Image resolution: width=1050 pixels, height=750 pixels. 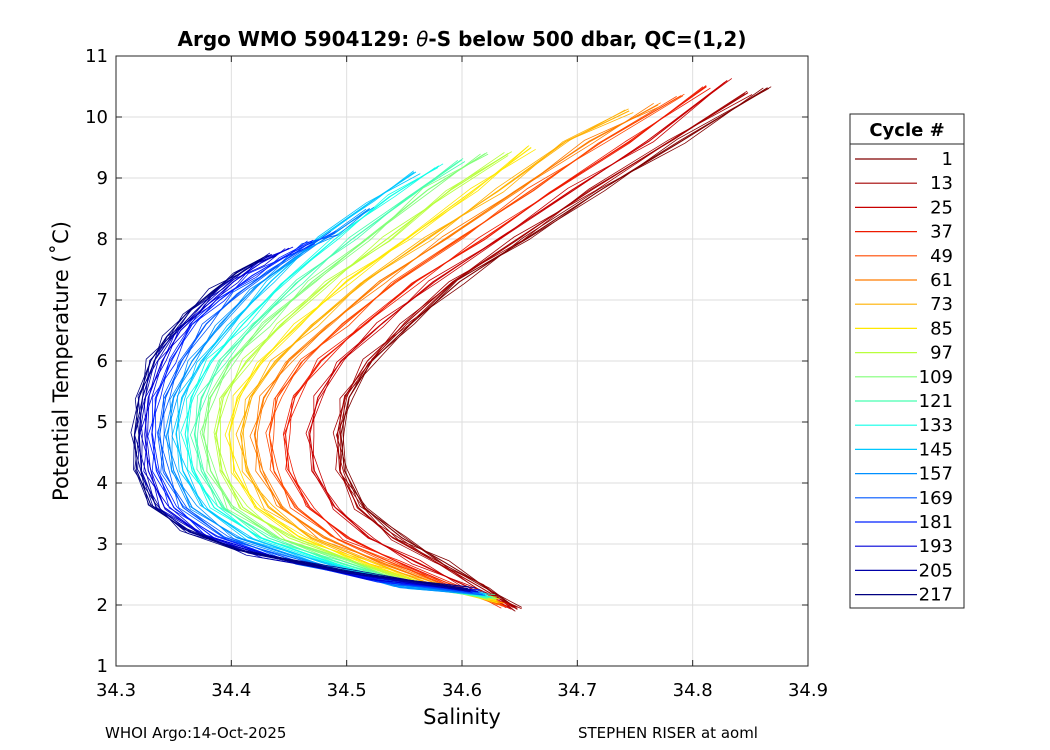 I want to click on y-tick-label: 7, so click(x=102, y=300).